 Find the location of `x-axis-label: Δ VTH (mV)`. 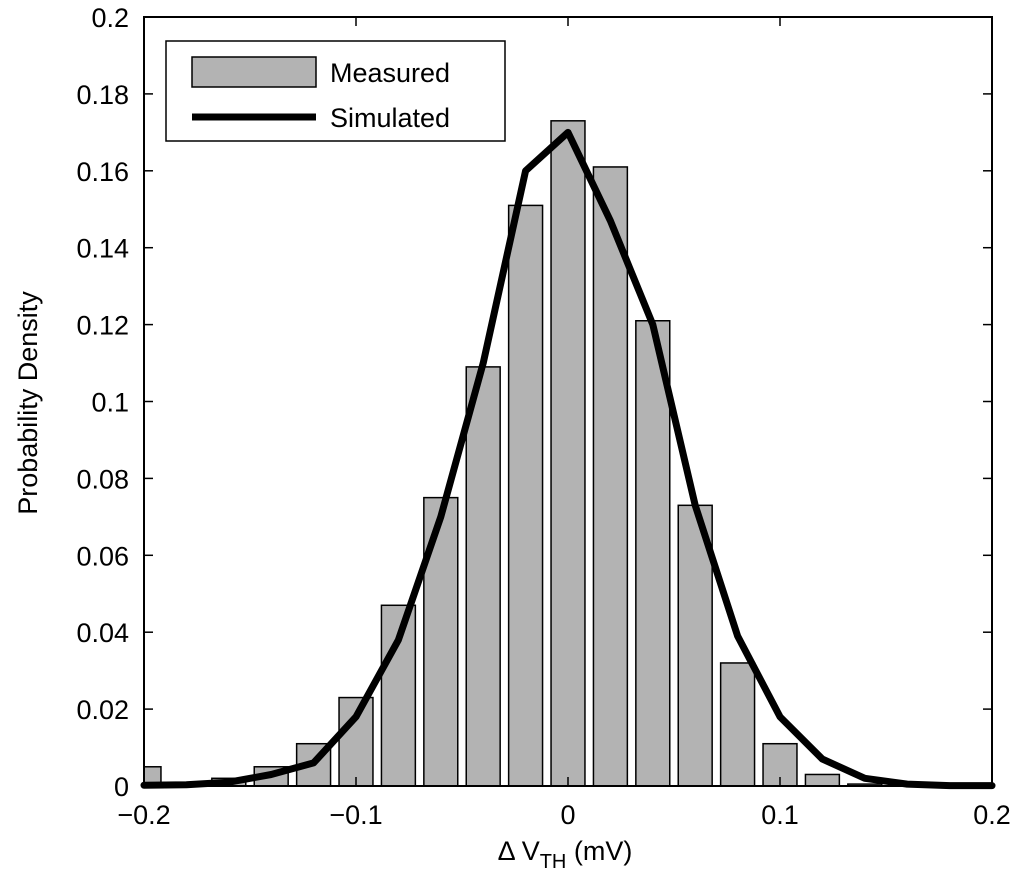

x-axis-label: Δ VTH (mV) is located at coordinates (565, 854).